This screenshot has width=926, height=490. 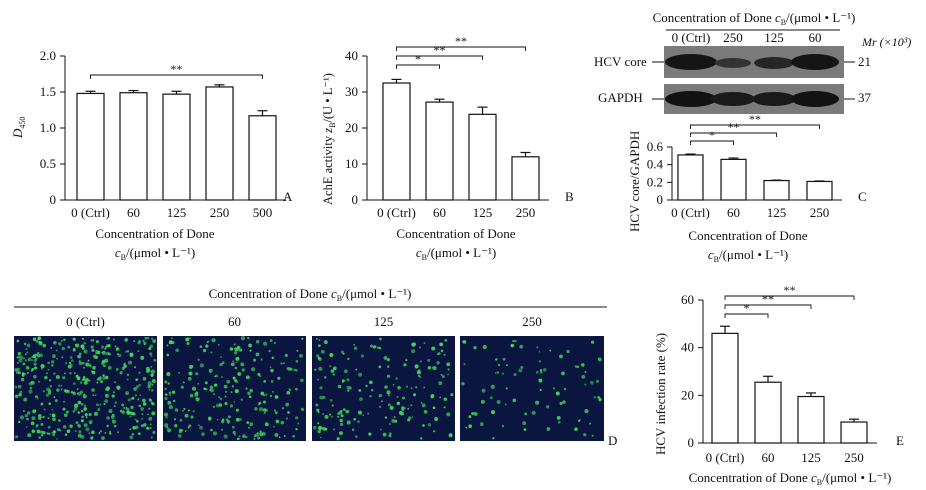 I want to click on y-tick-label: 30, so click(x=351, y=91).